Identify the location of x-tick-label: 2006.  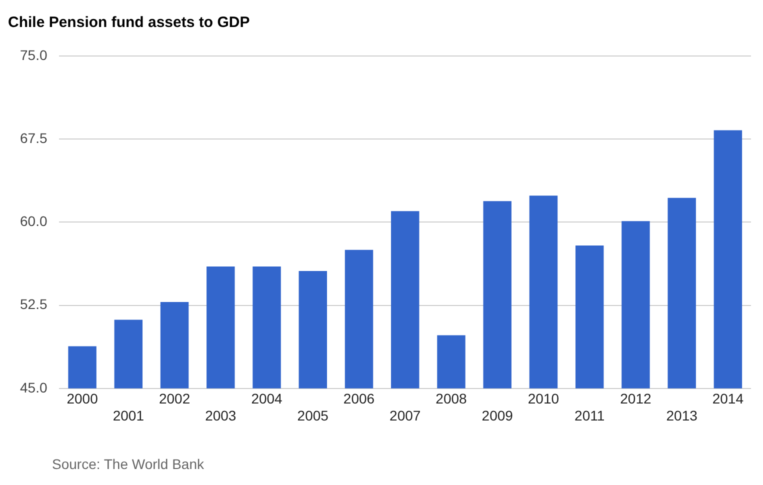
(359, 398).